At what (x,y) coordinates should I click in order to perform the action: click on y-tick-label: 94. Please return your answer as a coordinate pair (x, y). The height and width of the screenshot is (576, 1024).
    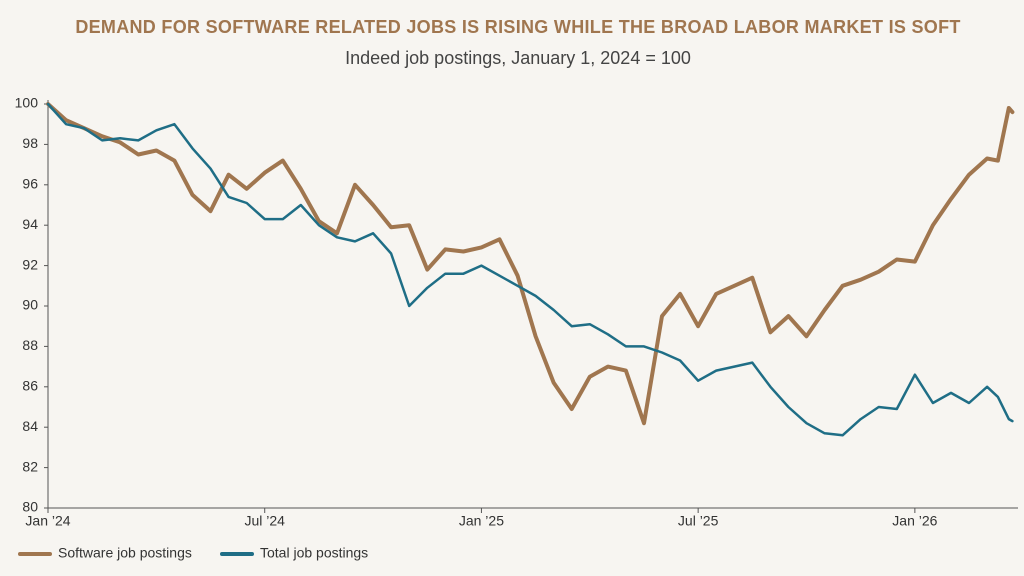
    Looking at the image, I should click on (30, 224).